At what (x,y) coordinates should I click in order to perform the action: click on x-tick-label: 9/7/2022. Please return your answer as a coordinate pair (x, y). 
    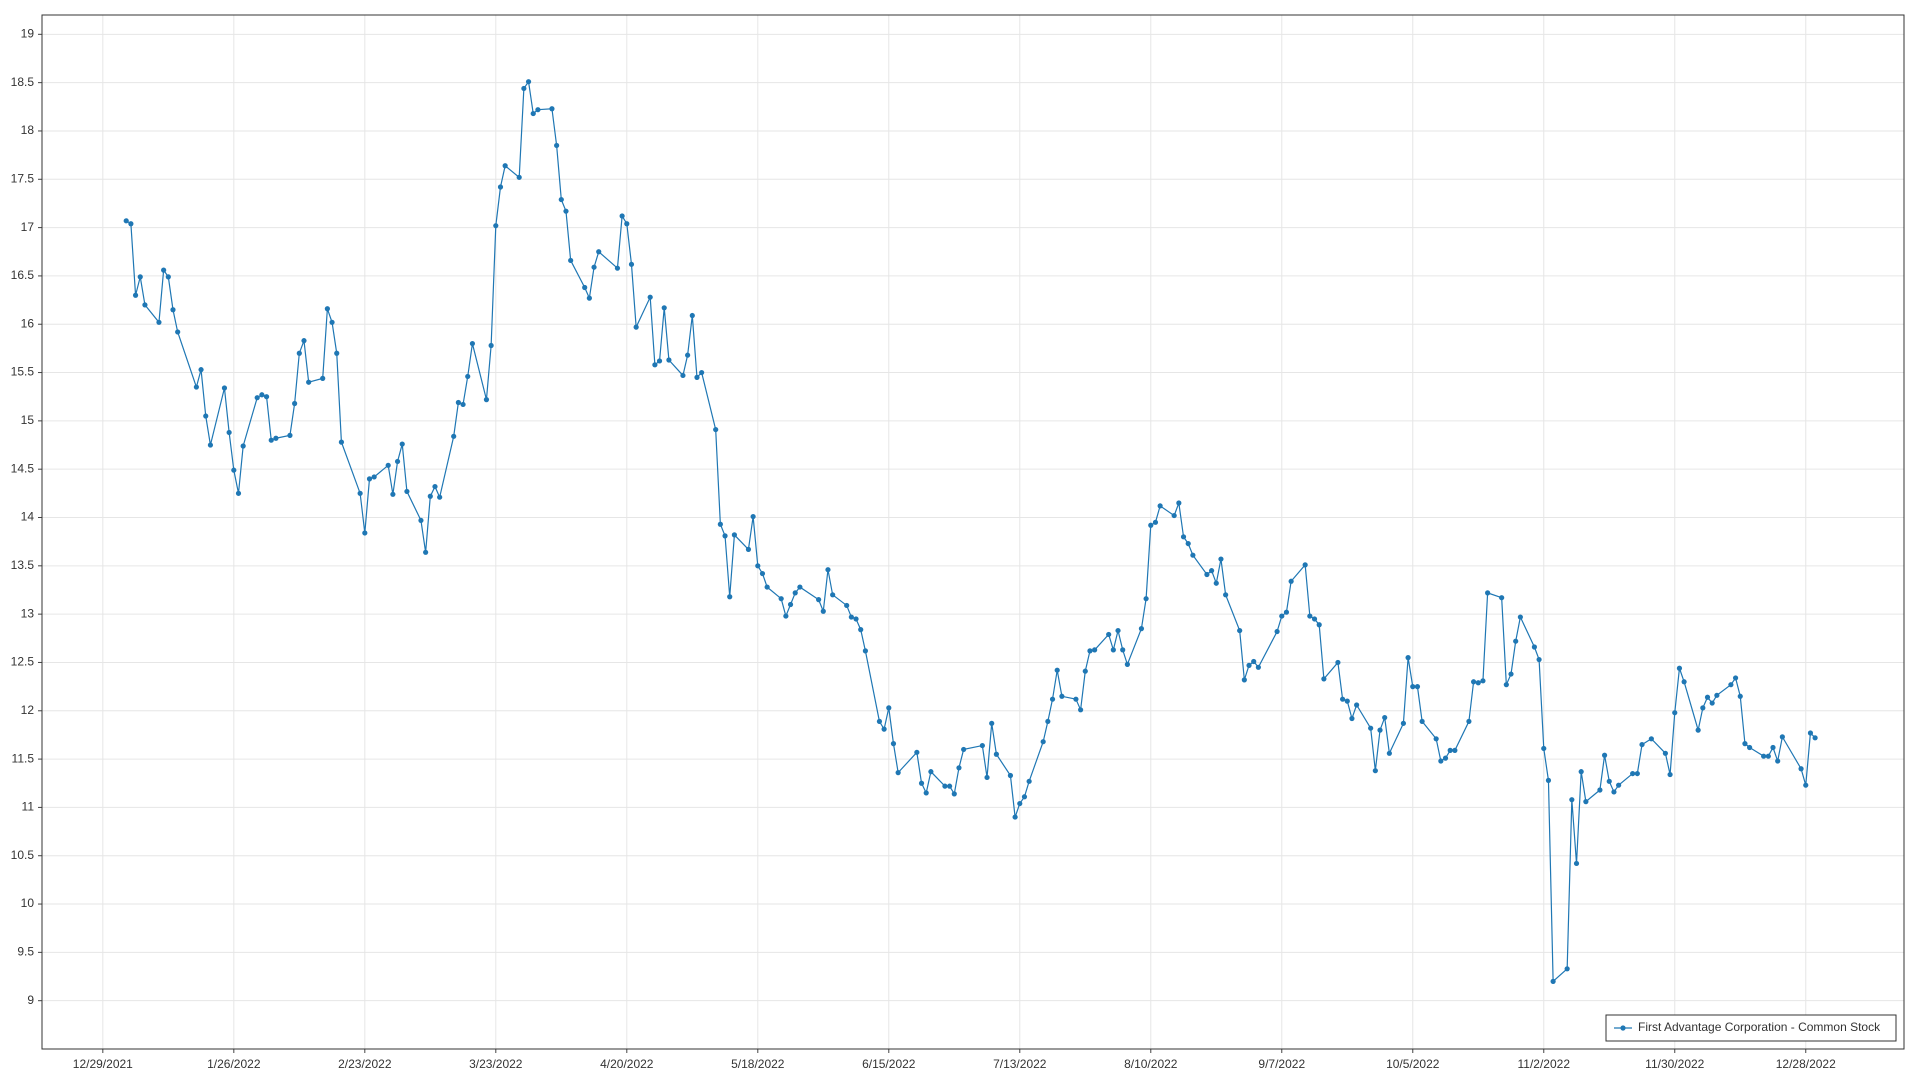
    Looking at the image, I should click on (1281, 1064).